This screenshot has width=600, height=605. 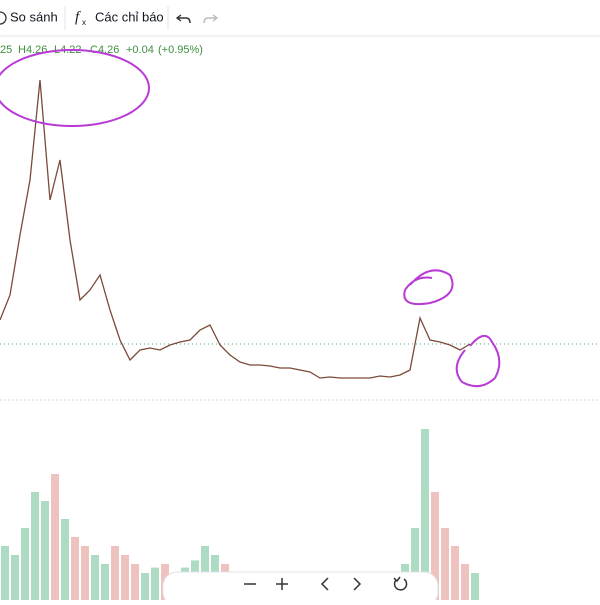 I want to click on legend-open: 25, so click(x=6, y=50).